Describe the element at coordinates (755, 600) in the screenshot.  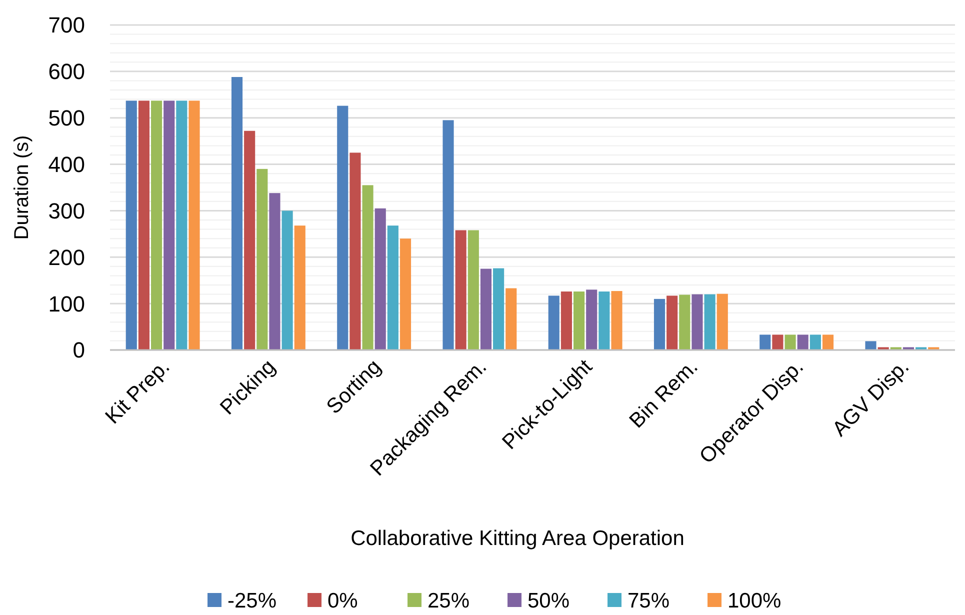
I see `legend-label: 100%` at that location.